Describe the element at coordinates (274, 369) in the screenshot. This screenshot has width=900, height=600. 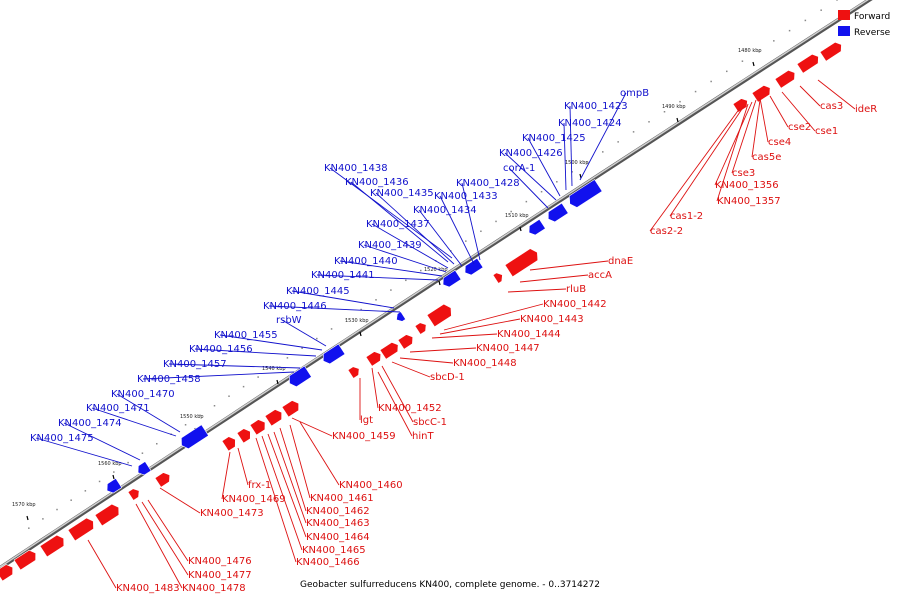
I see `scale-tick-label: 1540 kbp` at that location.